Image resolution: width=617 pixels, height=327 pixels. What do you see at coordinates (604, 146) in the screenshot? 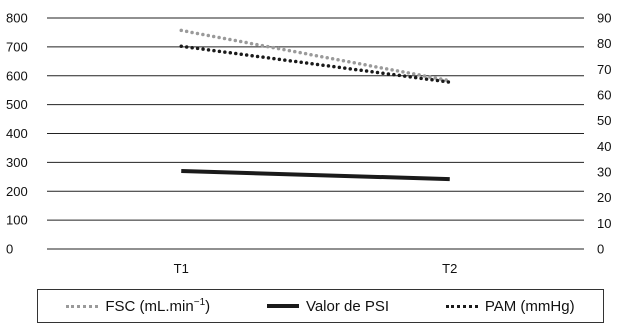
I see `right-tick-label: 40` at bounding box center [604, 146].